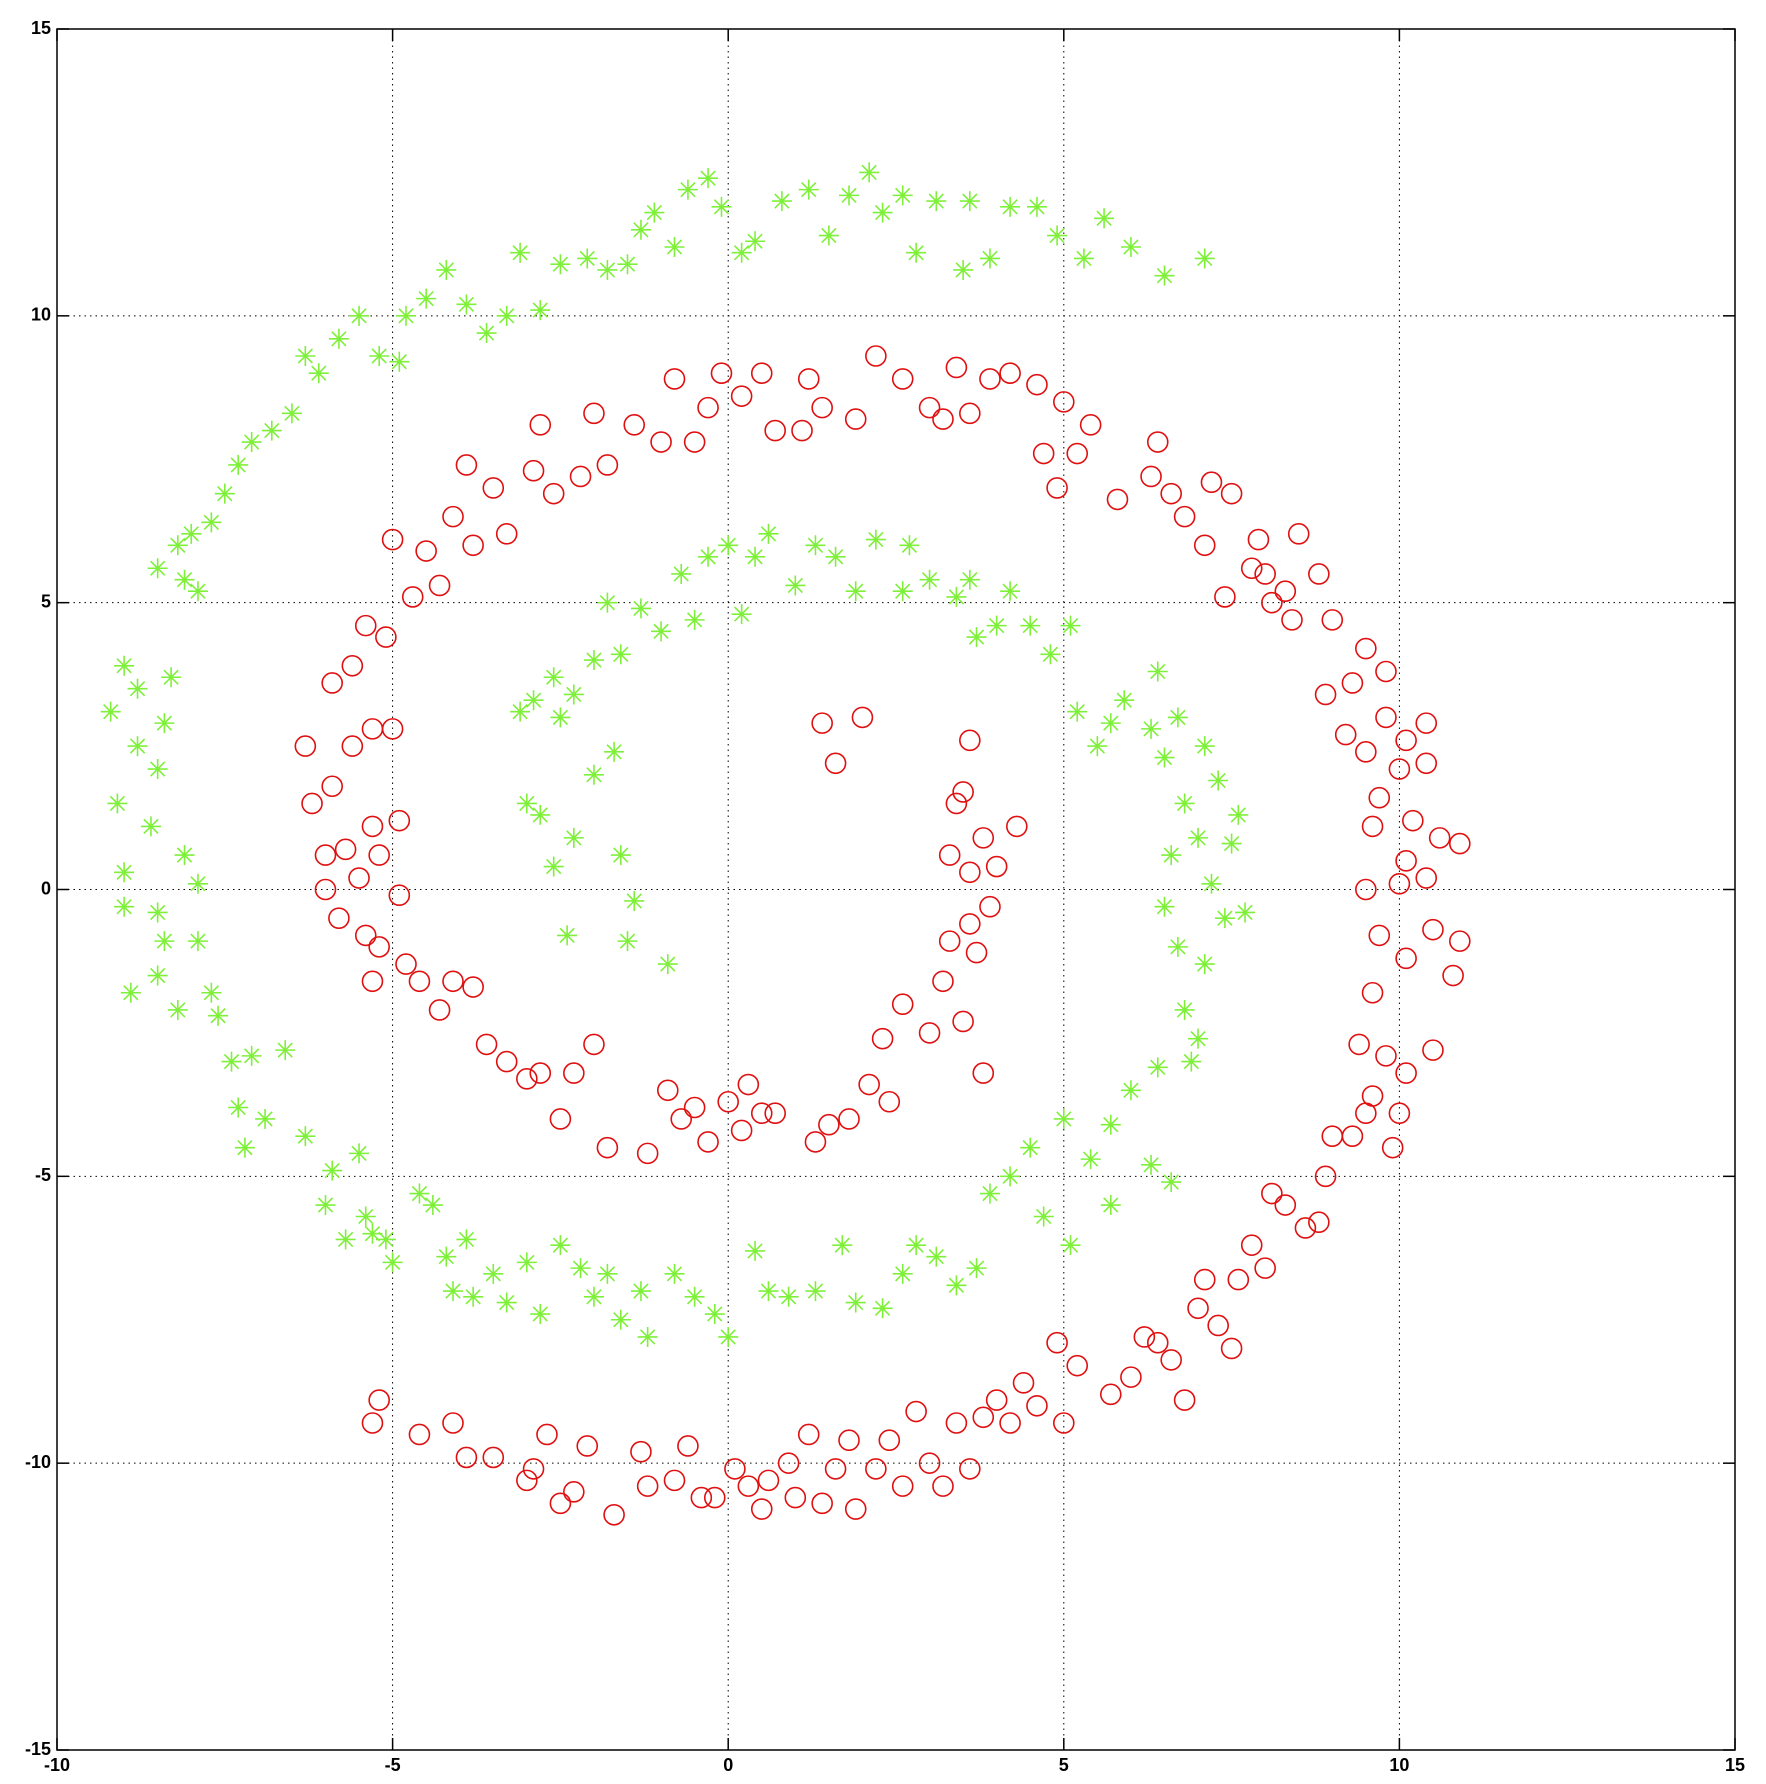 Image resolution: width=1766 pixels, height=1784 pixels. Describe the element at coordinates (46, 888) in the screenshot. I see `y-tick-label: 0` at that location.